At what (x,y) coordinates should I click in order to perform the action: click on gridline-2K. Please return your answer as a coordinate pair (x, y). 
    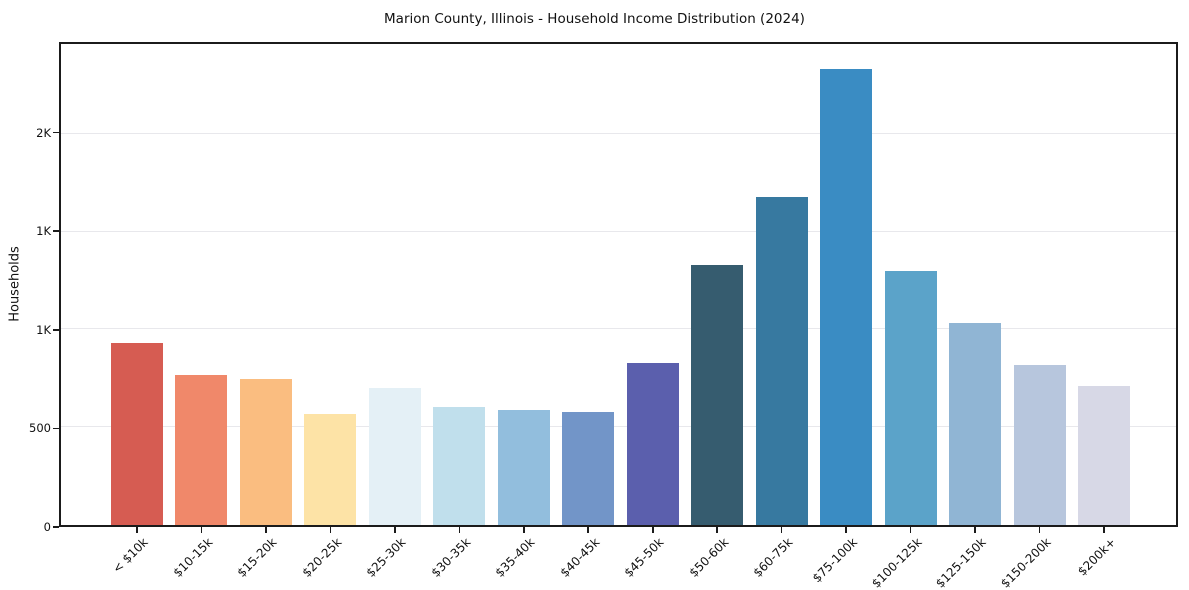
    Looking at the image, I should click on (618, 133).